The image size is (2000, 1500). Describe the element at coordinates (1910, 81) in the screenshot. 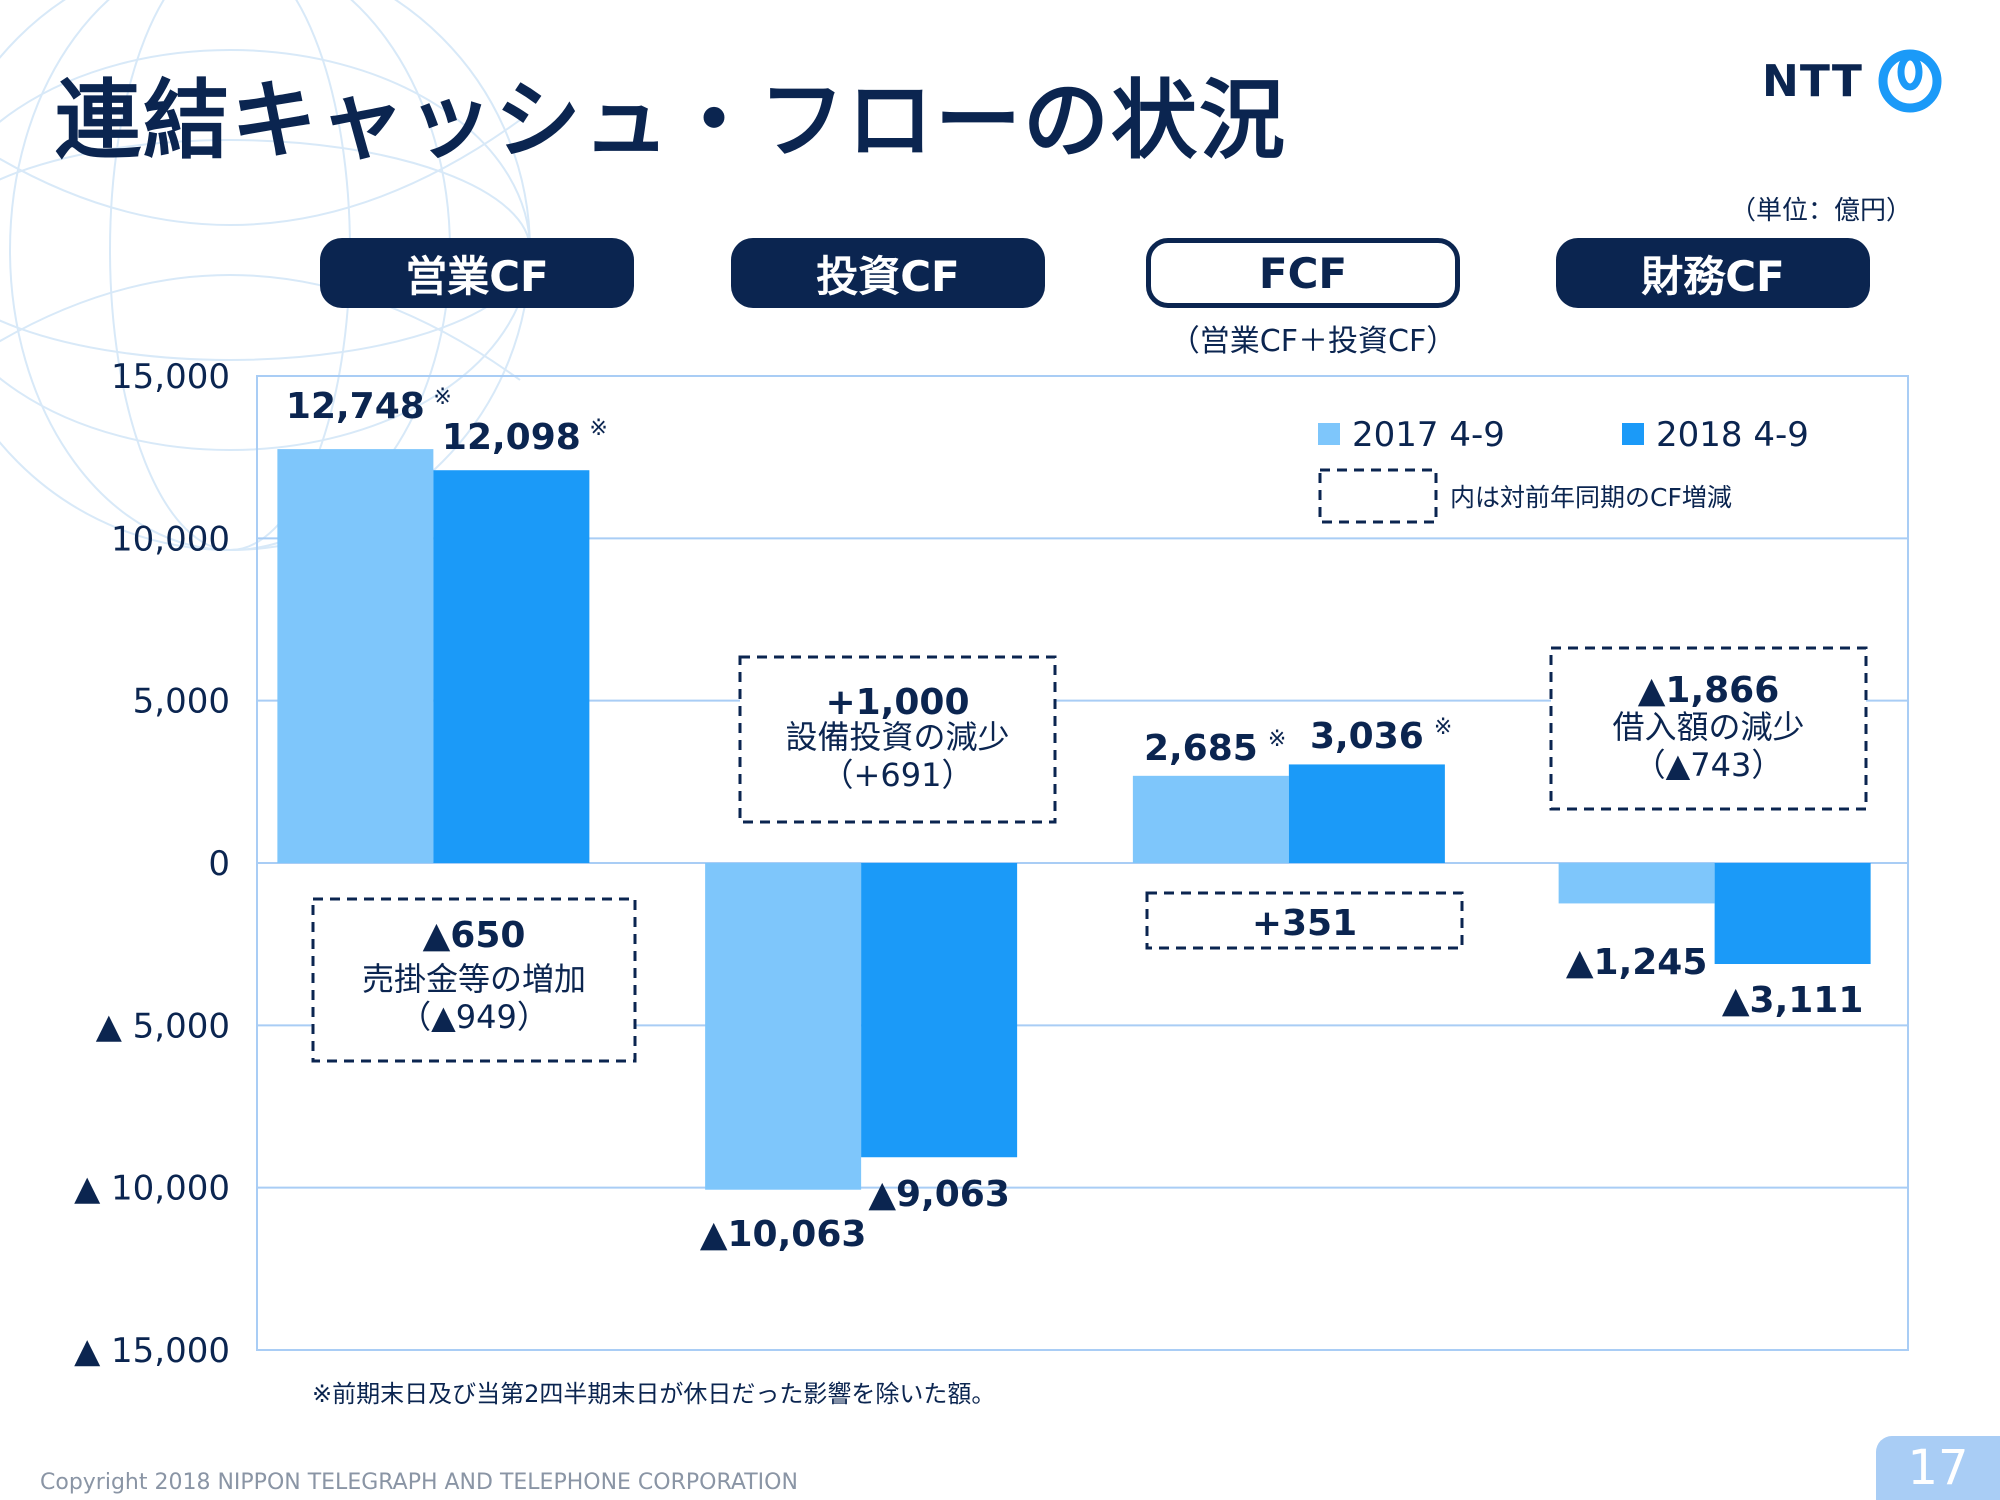

I see `ntt-logo-icon` at that location.